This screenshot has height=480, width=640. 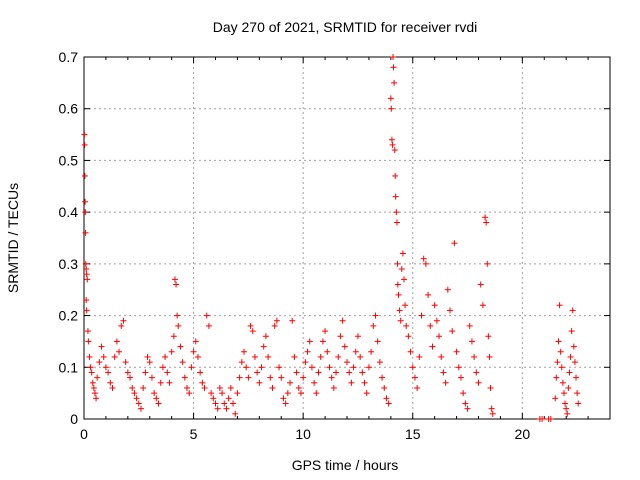 I want to click on y-axis-label: SRMTID / TECUs, so click(x=13, y=238).